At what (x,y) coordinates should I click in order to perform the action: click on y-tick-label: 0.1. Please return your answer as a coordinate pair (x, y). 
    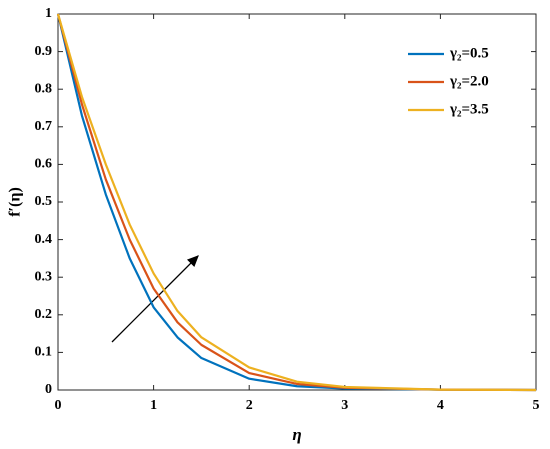
    Looking at the image, I should click on (44, 352).